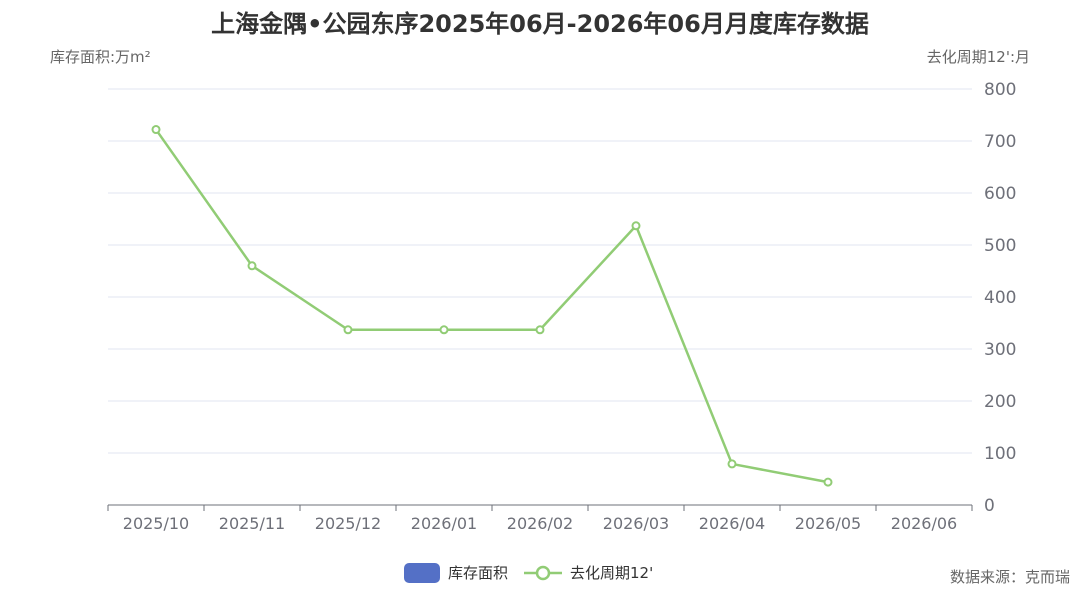 This screenshot has width=1080, height=593. I want to click on legend: 库存面积 去化周期12', so click(528, 572).